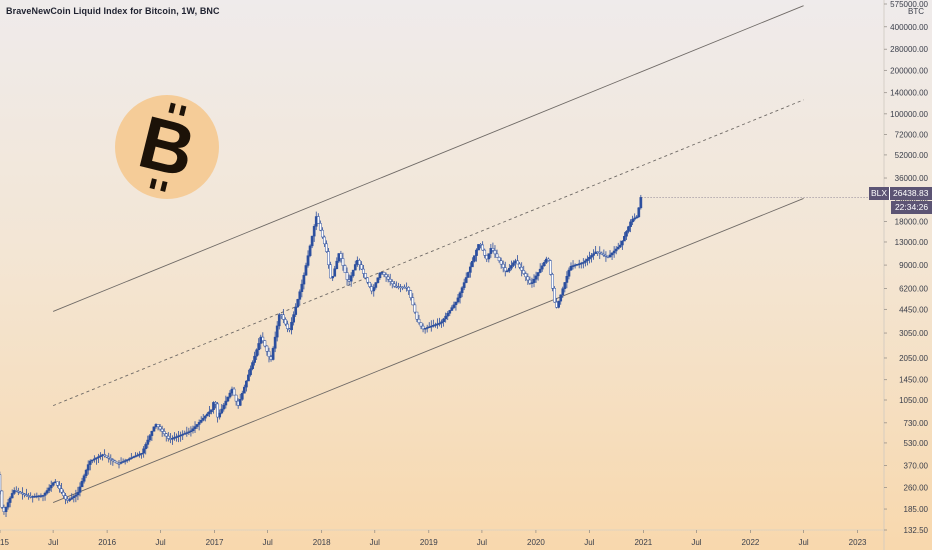 Image resolution: width=932 pixels, height=550 pixels. What do you see at coordinates (916, 11) in the screenshot?
I see `y-axis-unit: BTC` at bounding box center [916, 11].